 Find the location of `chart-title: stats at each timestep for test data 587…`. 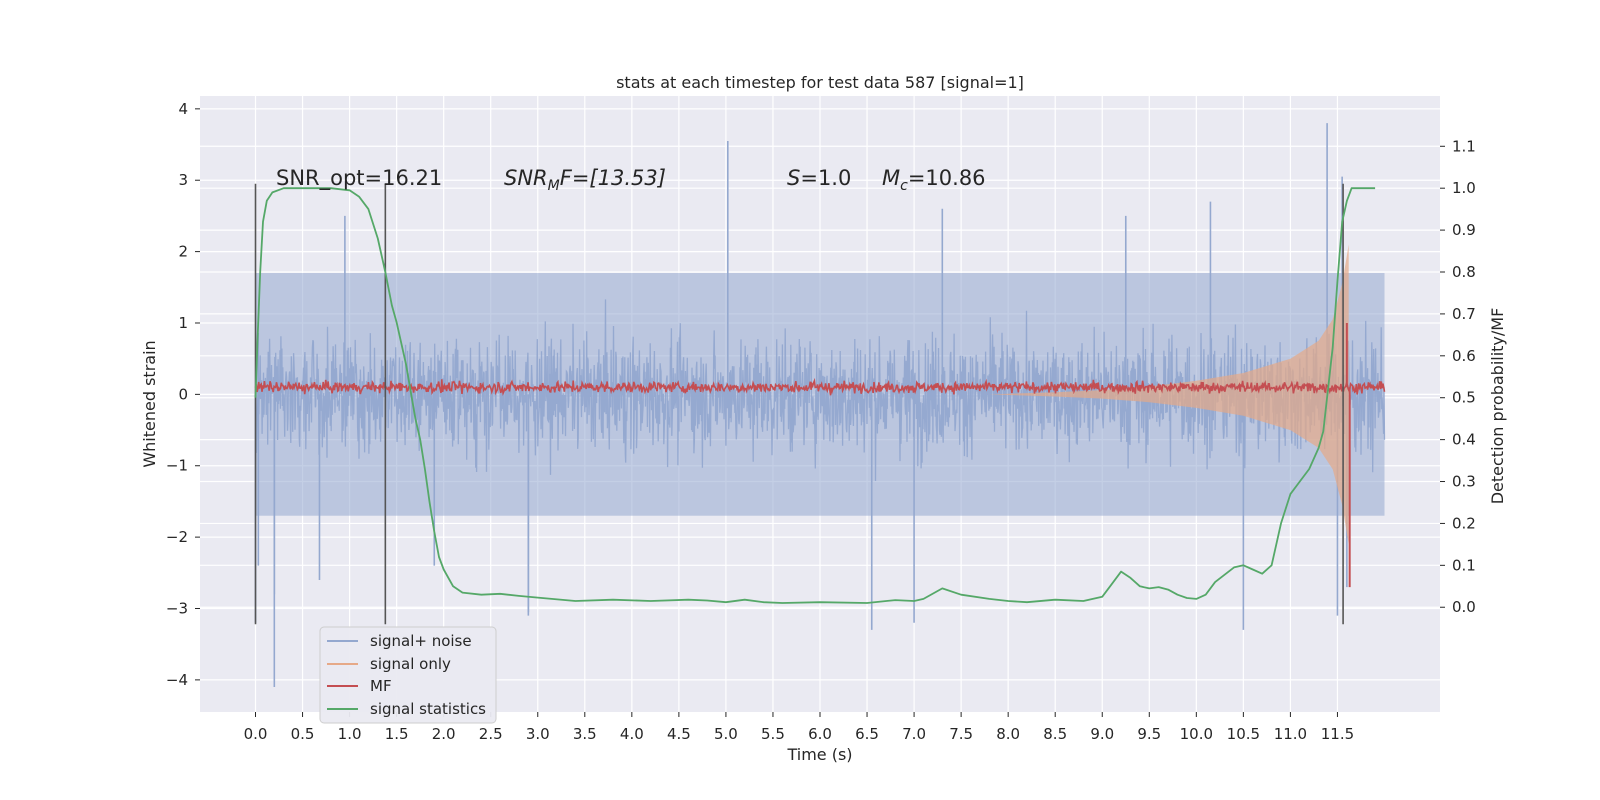

chart-title: stats at each timestep for test data 587… is located at coordinates (820, 82).